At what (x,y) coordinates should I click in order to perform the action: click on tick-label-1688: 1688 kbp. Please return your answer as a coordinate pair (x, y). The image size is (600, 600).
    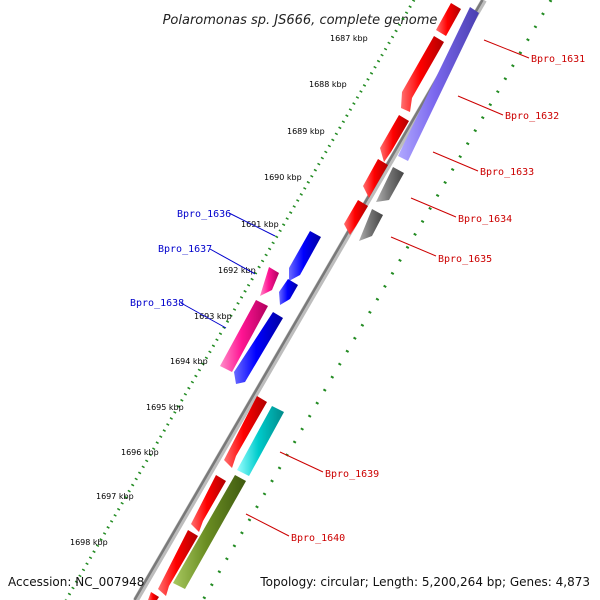
    Looking at the image, I should click on (328, 84).